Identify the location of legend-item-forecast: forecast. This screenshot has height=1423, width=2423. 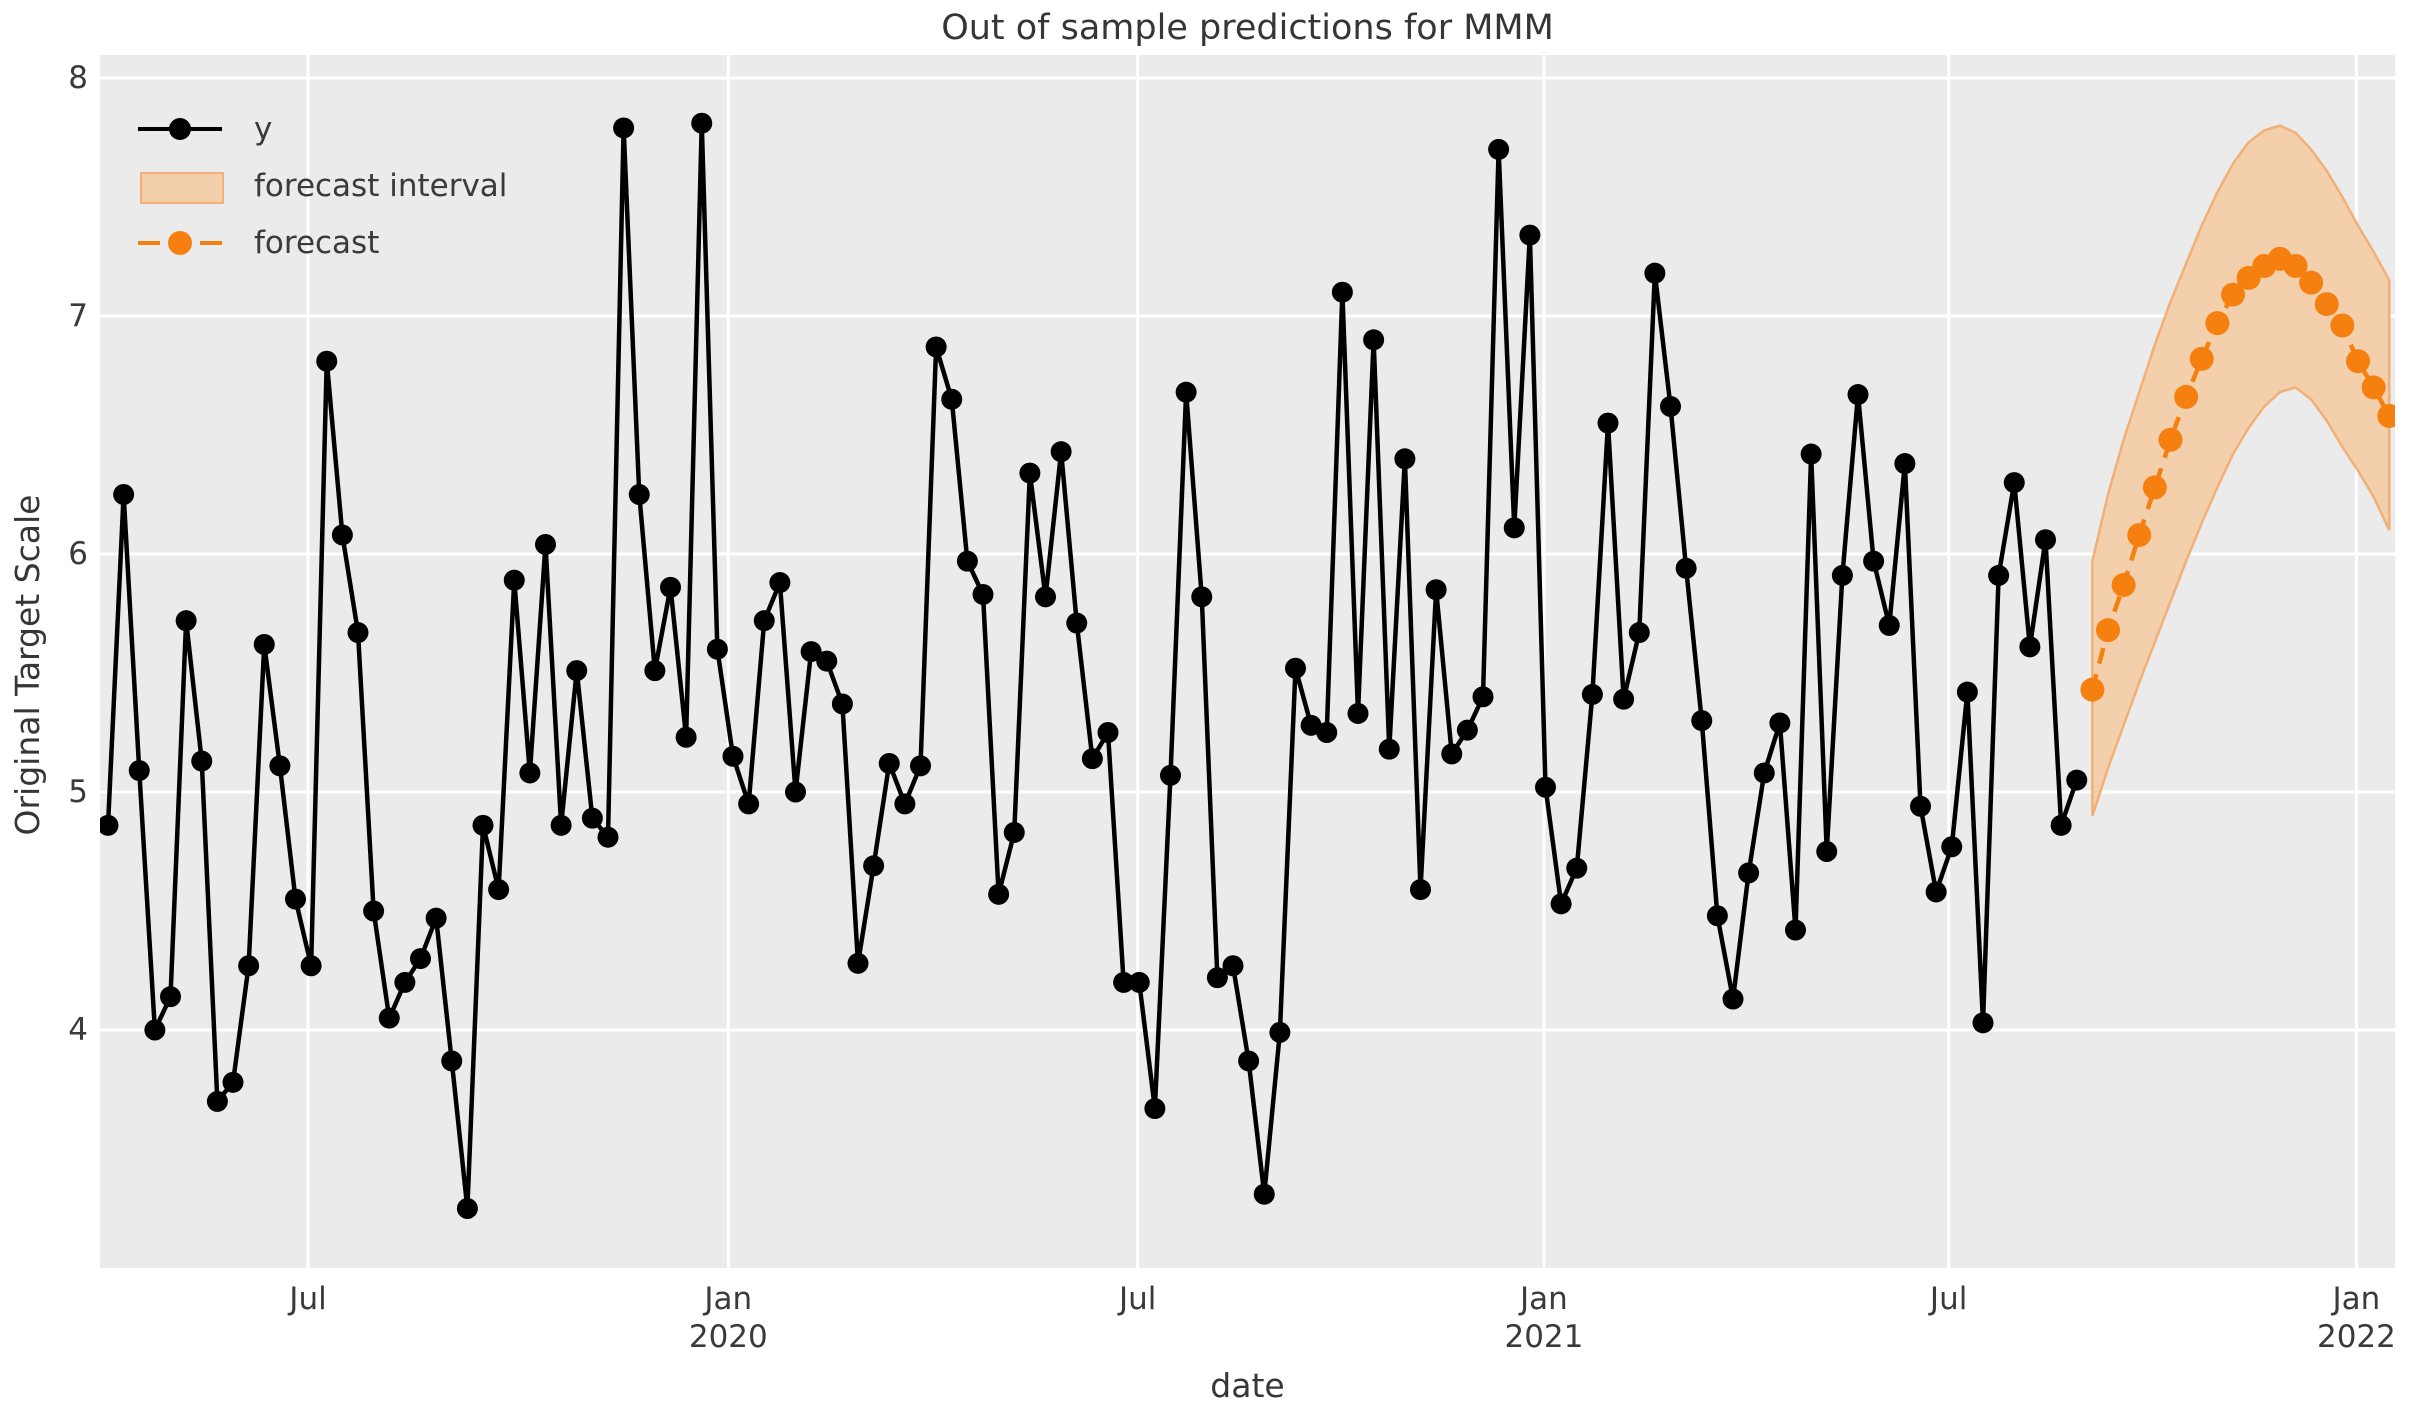
(322, 242).